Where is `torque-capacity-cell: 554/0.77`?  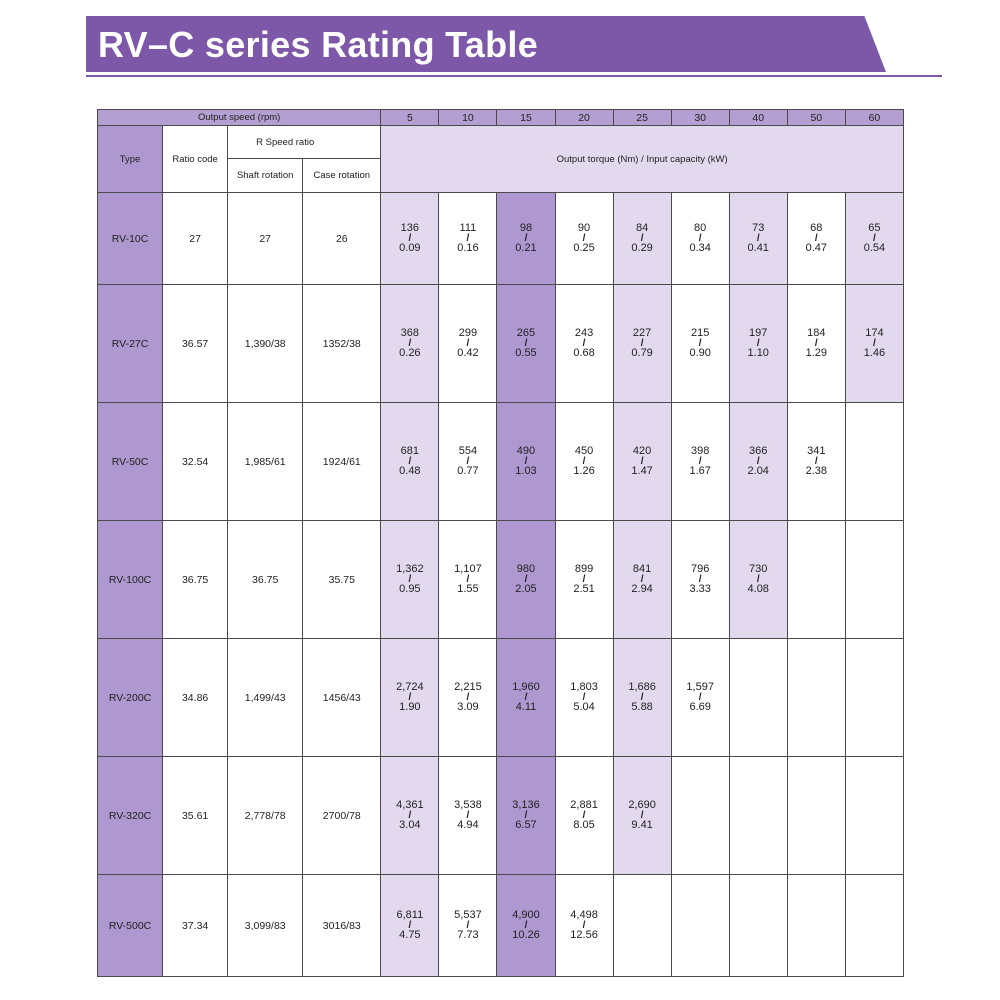
torque-capacity-cell: 554/0.77 is located at coordinates (468, 461).